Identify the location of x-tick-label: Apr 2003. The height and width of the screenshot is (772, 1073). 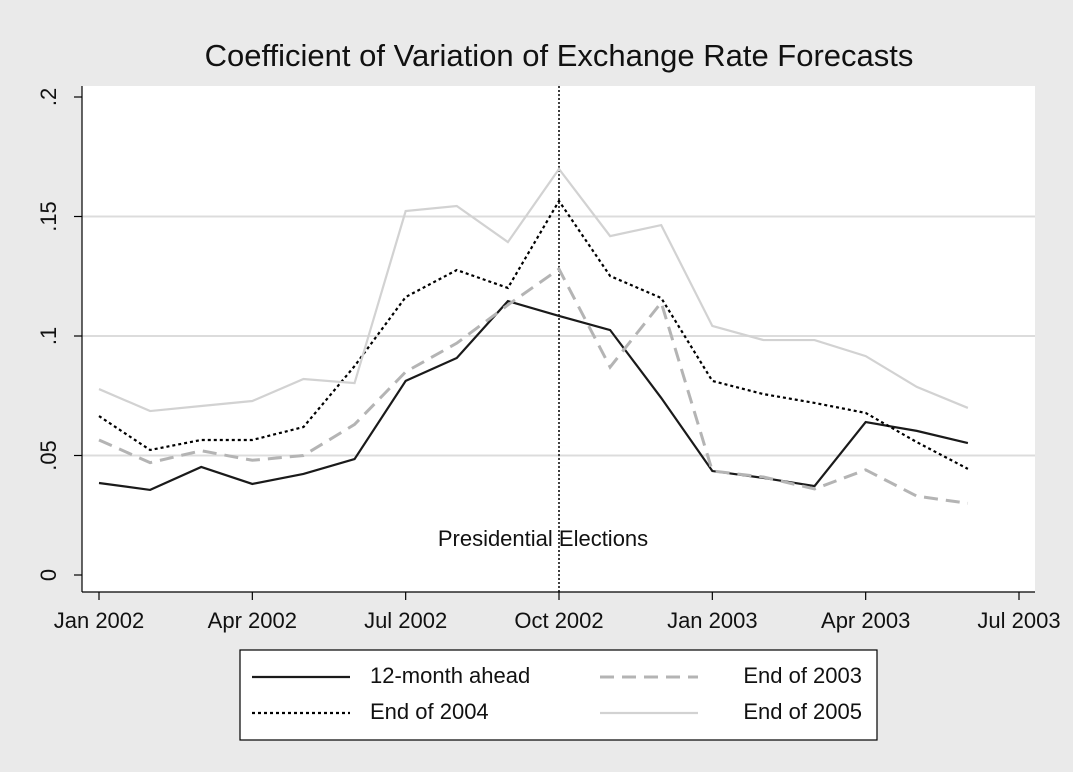
(865, 620).